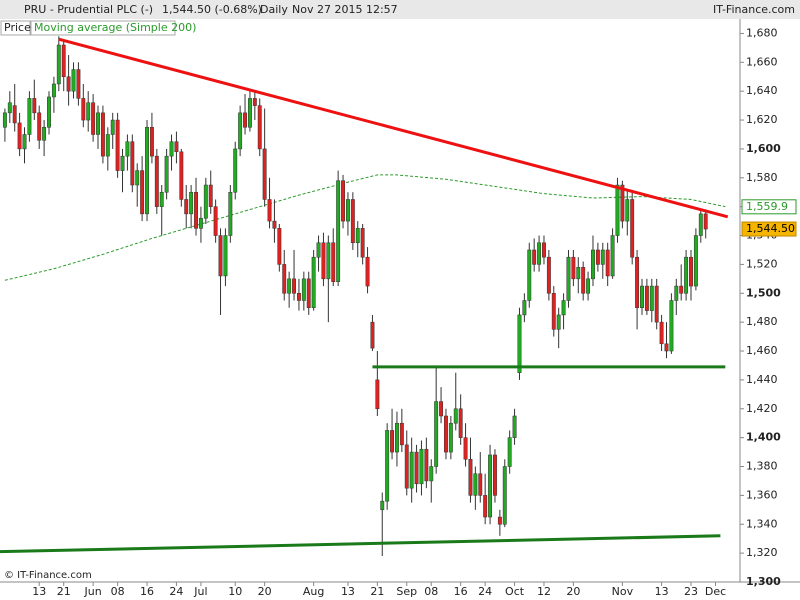  What do you see at coordinates (769, 229) in the screenshot?
I see `last-value-box` at bounding box center [769, 229].